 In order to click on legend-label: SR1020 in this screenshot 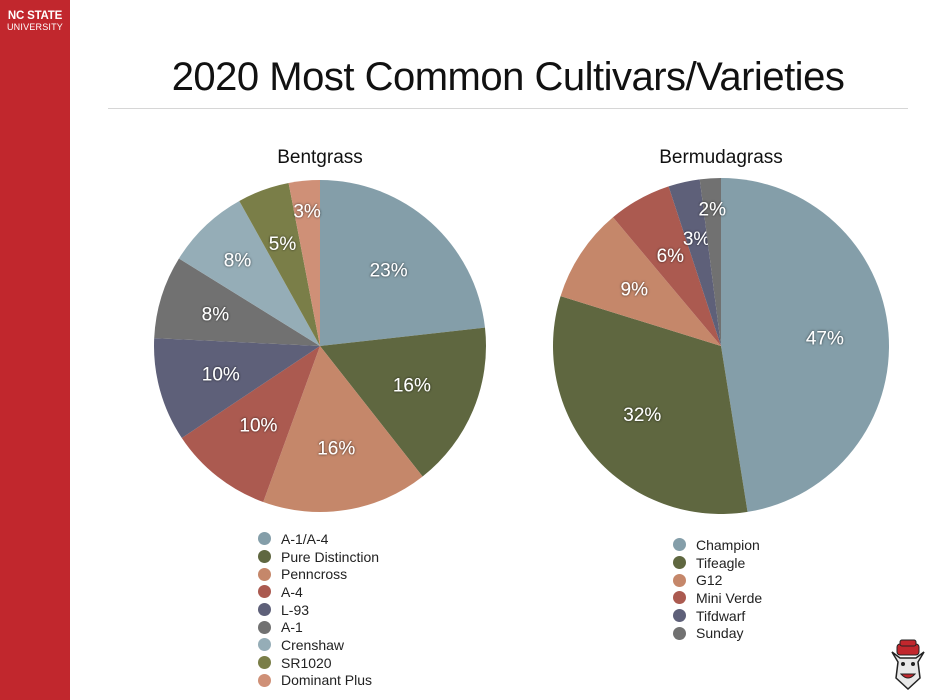, I will do `click(306, 662)`.